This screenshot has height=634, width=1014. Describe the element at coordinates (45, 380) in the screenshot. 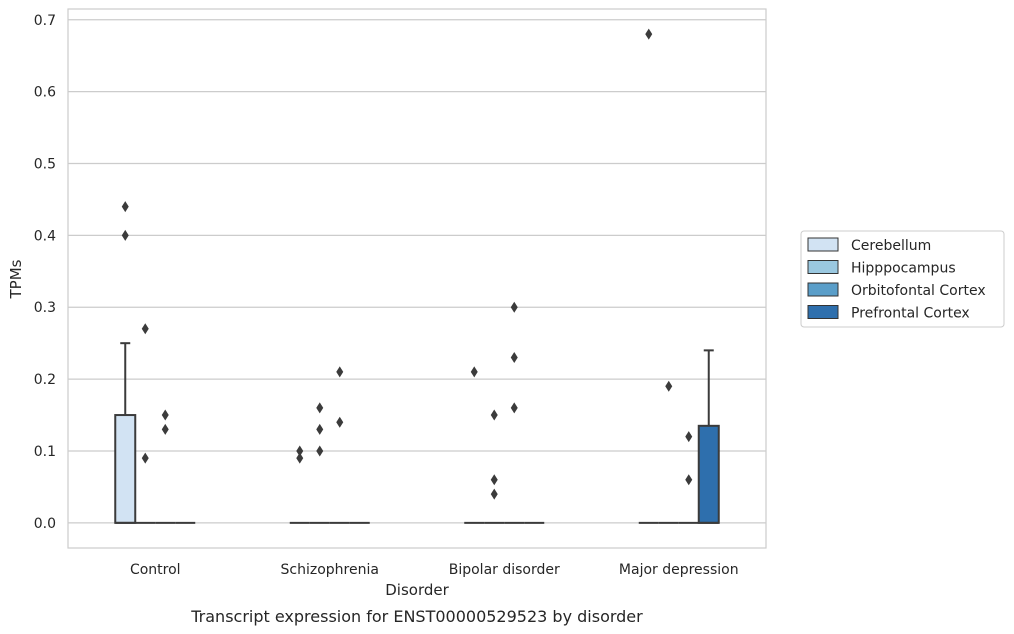

I see `y-tick-label: 0.2` at that location.